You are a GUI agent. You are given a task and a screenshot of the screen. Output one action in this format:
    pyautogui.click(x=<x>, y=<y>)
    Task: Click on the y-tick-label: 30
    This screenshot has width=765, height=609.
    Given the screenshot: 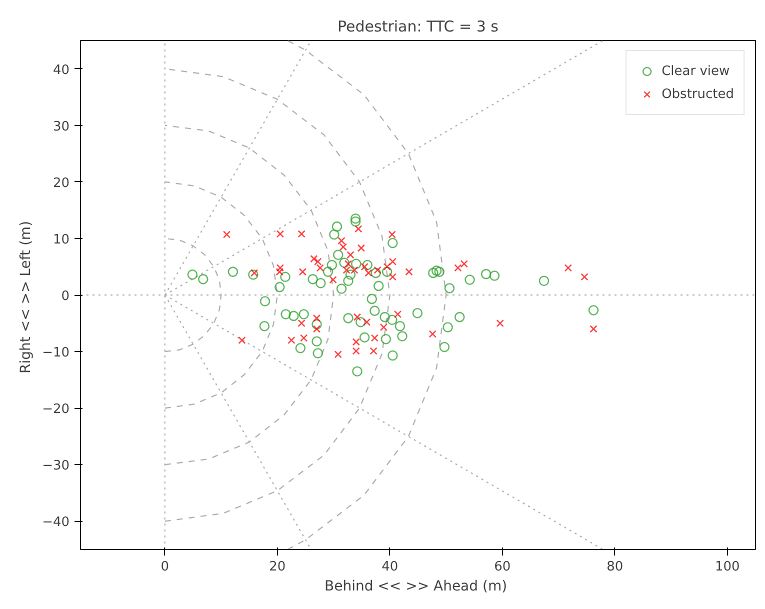 What is the action you would take?
    pyautogui.click(x=61, y=126)
    